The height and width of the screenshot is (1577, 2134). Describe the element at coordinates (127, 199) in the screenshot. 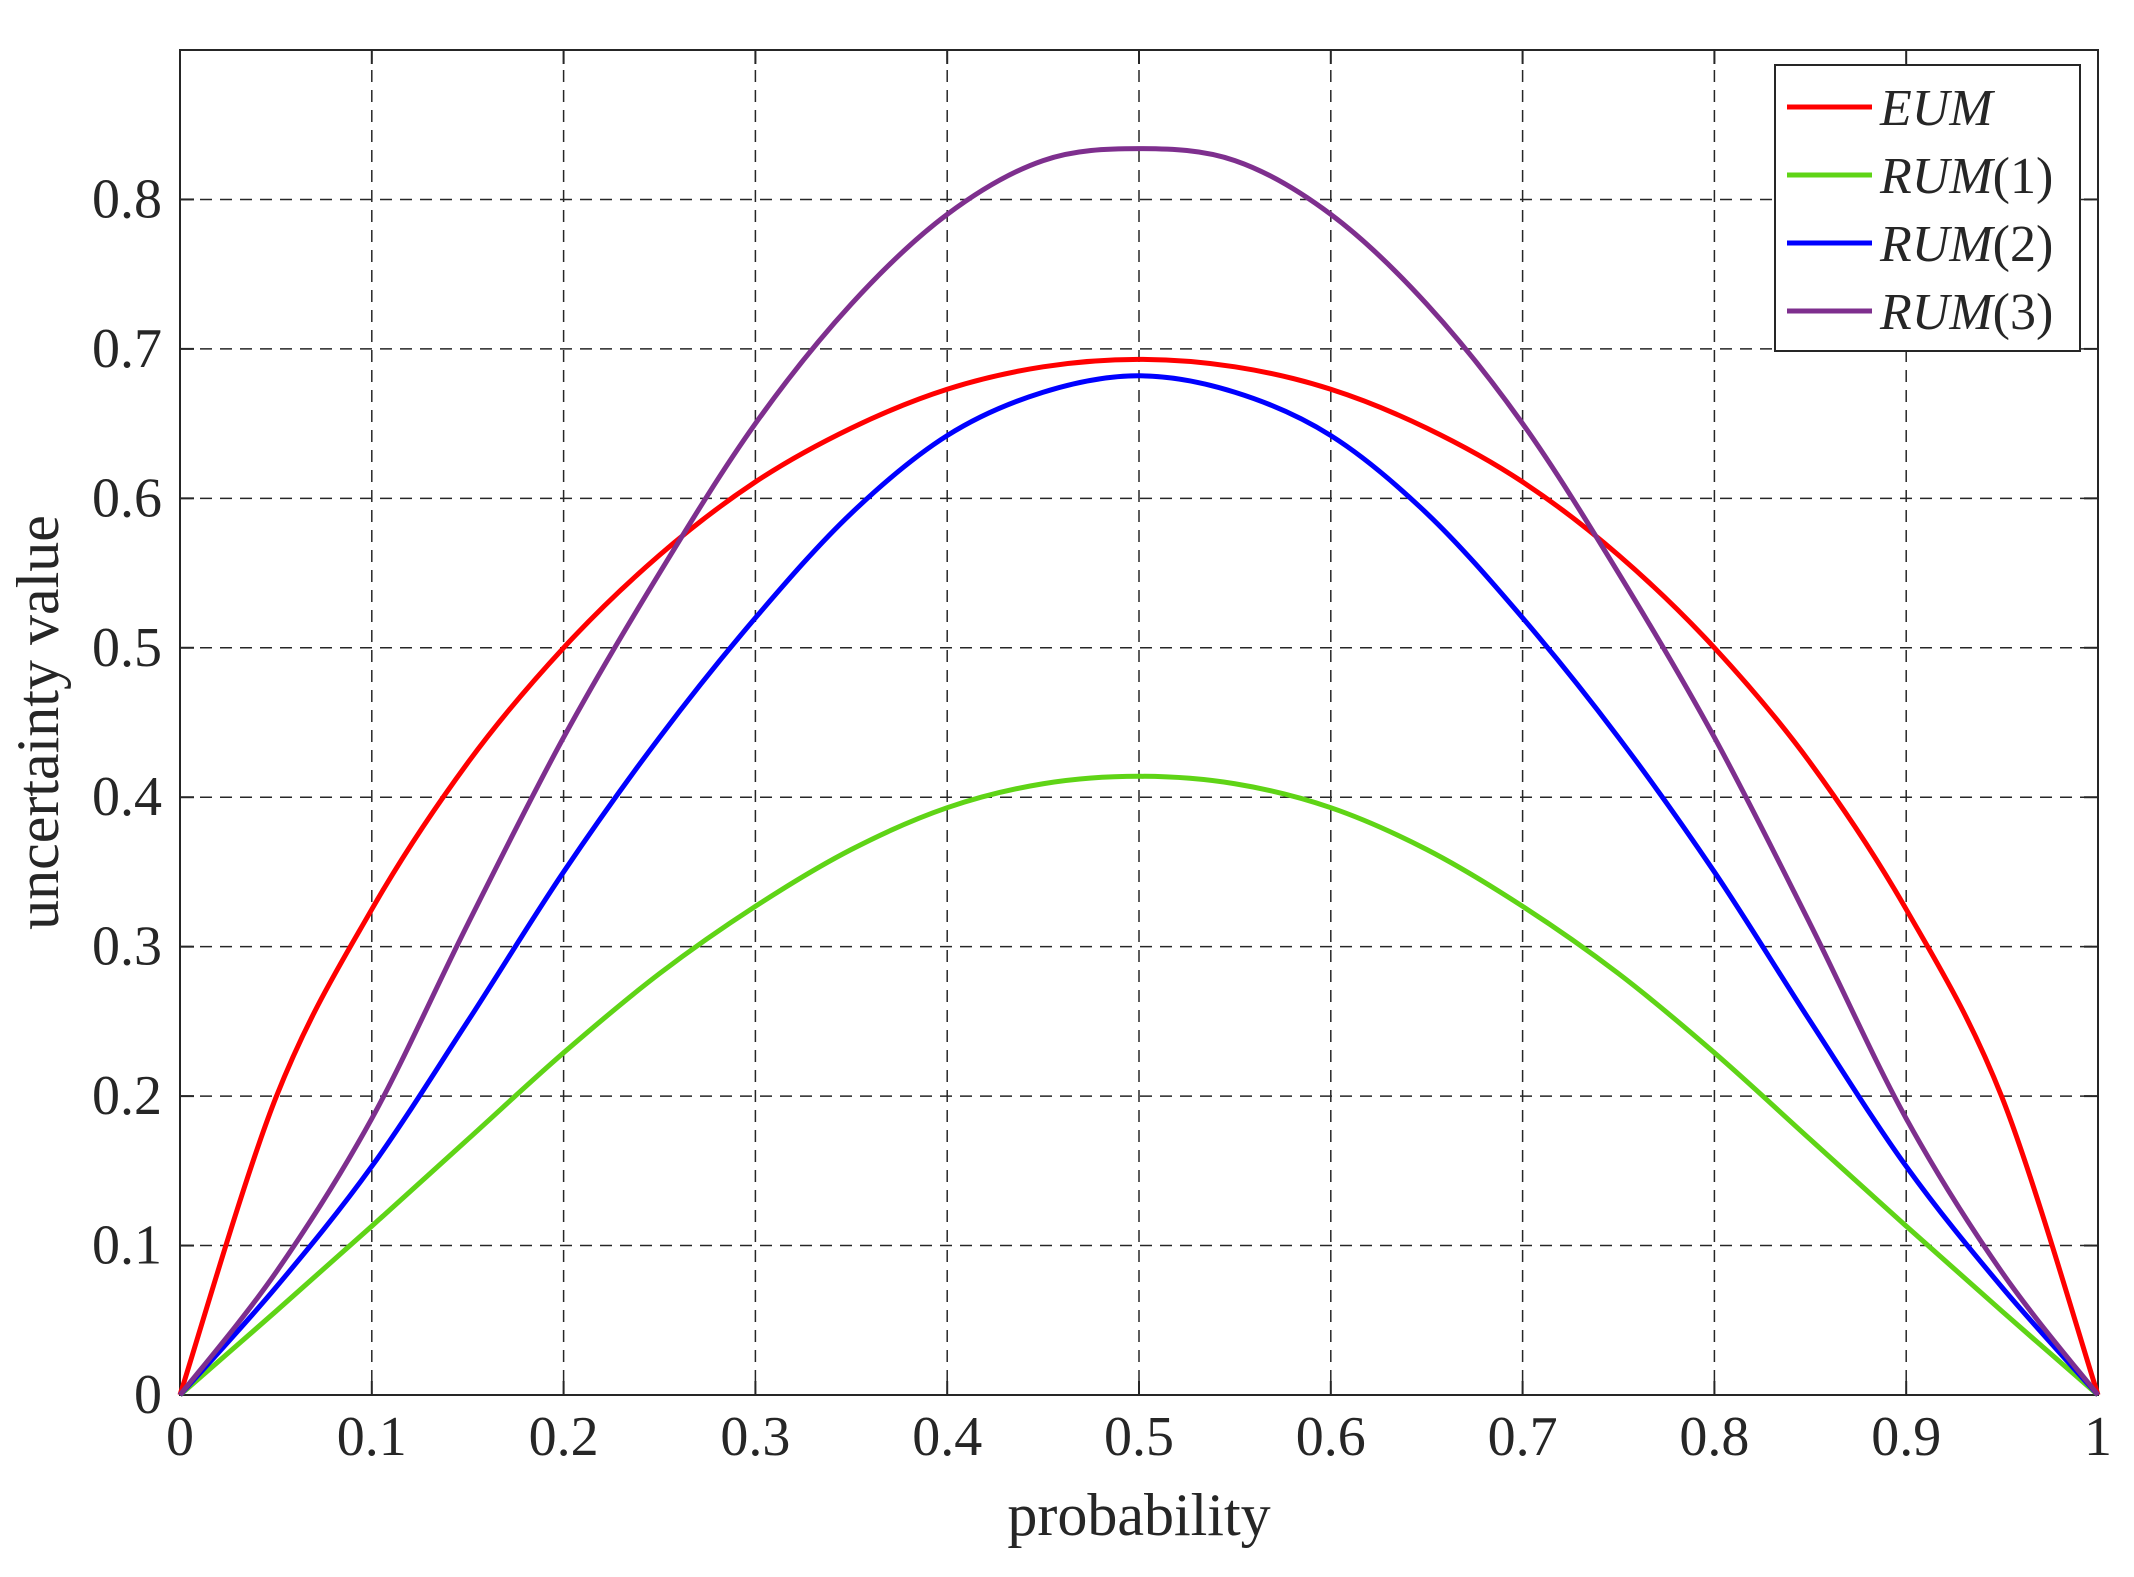

I see `y-tick-label: 0.8` at that location.